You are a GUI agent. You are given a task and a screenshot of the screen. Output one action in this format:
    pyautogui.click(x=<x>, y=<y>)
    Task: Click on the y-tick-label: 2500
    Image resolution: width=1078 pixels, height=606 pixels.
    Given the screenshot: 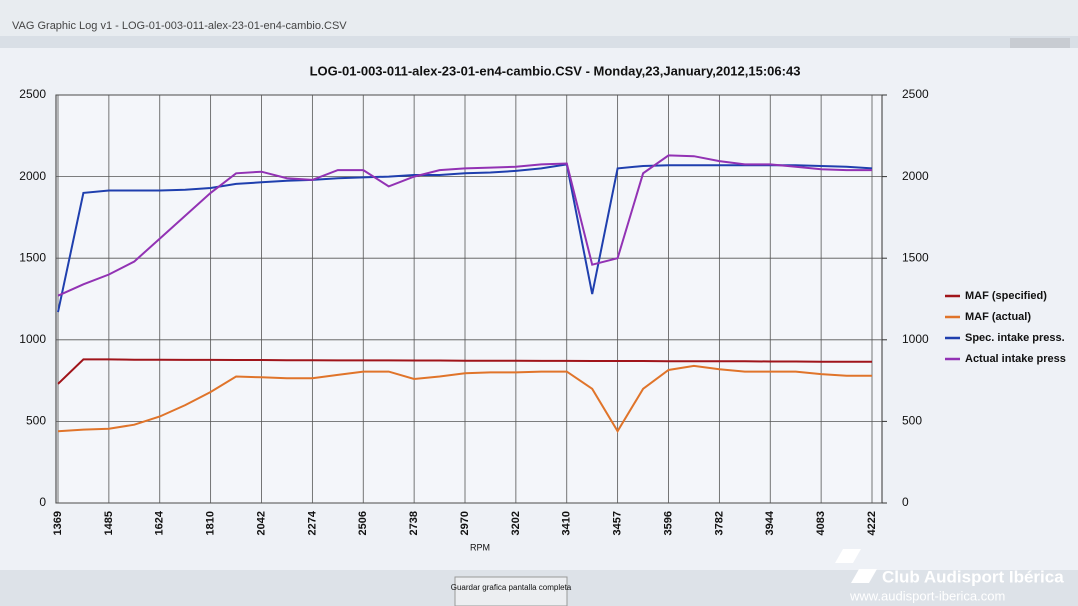 What is the action you would take?
    pyautogui.click(x=32, y=94)
    